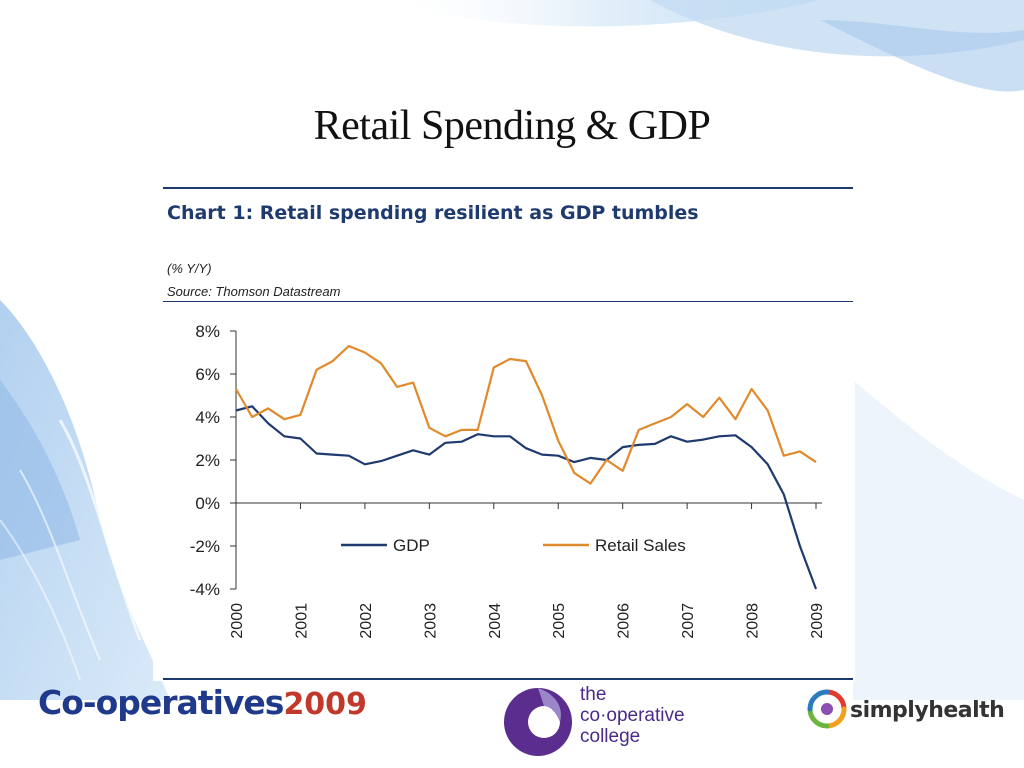 This screenshot has height=768, width=1024. Describe the element at coordinates (301, 621) in the screenshot. I see `x-tick-label: 2001` at that location.